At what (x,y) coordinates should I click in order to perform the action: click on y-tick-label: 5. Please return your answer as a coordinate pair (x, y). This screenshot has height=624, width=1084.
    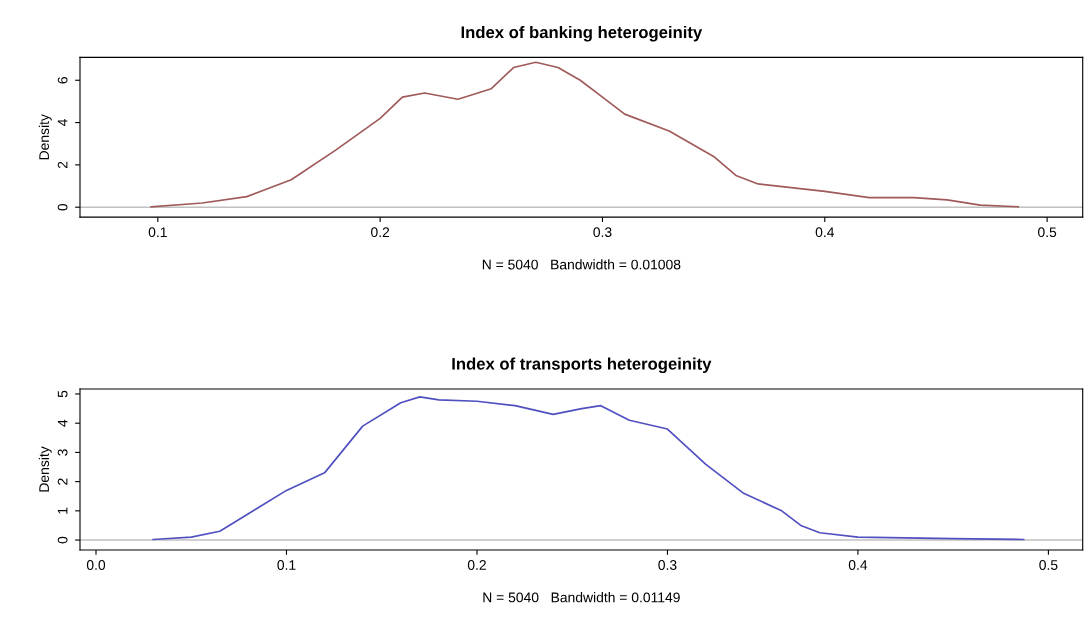
    Looking at the image, I should click on (62, 394).